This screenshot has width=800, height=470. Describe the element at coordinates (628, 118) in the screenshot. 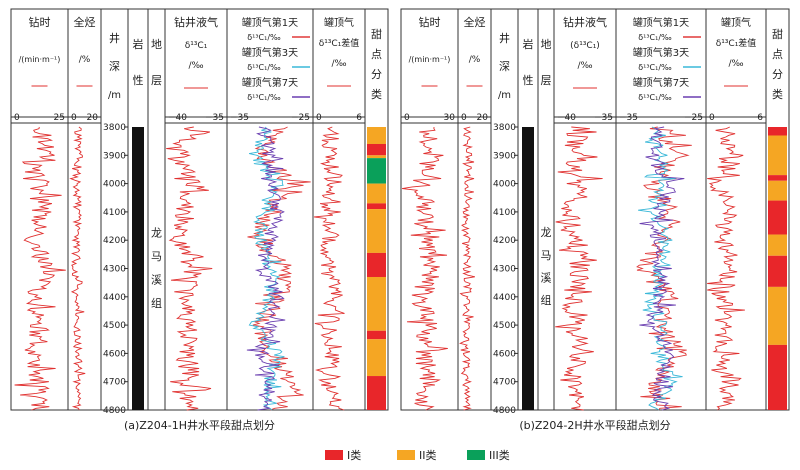

I see `tank-scale-min: −35` at that location.